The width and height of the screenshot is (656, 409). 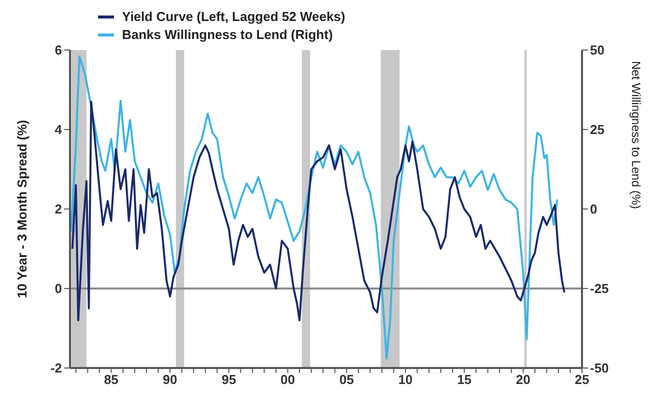 I want to click on x-tick-label: 05, so click(x=346, y=380).